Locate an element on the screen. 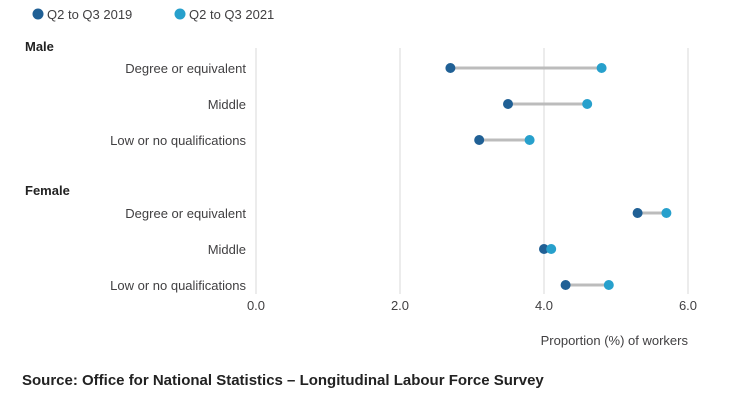 The width and height of the screenshot is (746, 417). x-tick-label: 4.0 is located at coordinates (544, 305).